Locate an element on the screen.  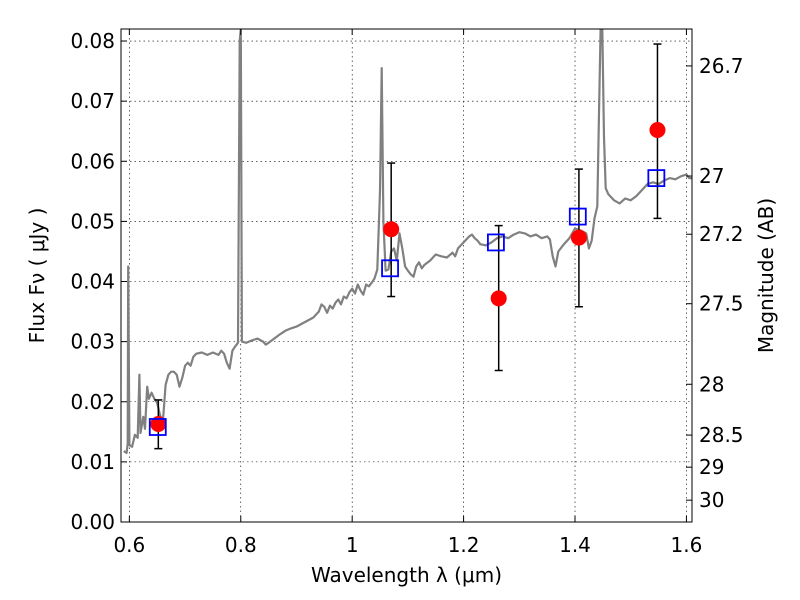
y-tick-label: 0.01 is located at coordinates (92, 462).